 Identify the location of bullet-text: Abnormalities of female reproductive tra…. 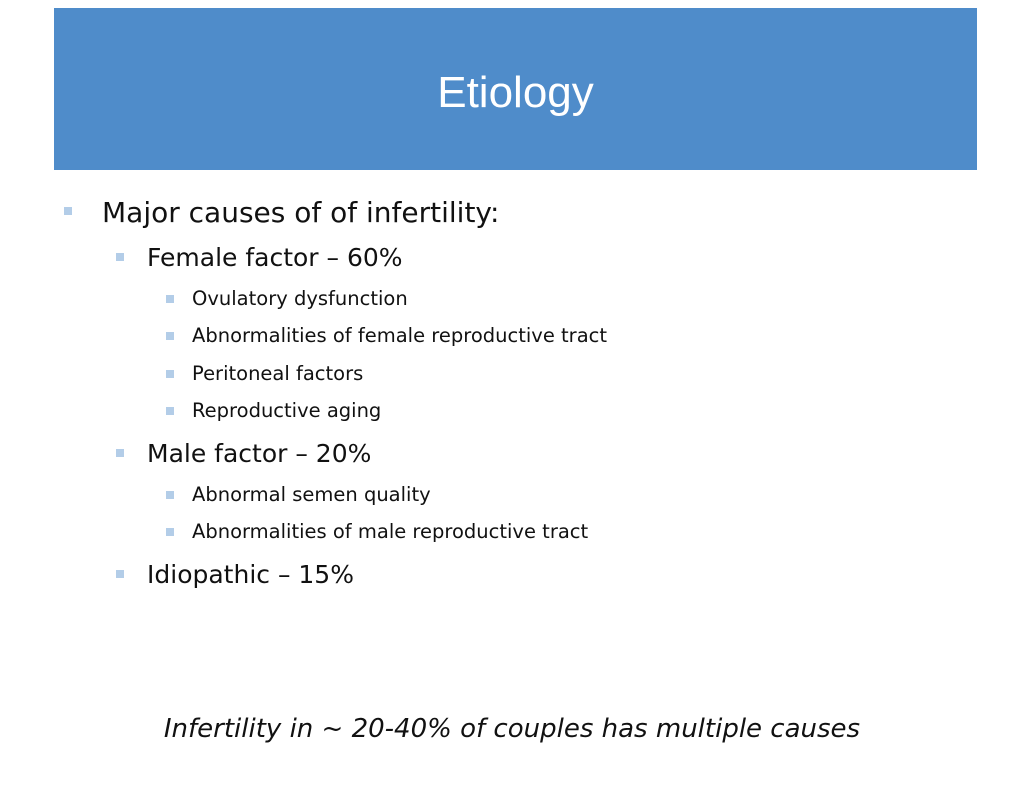
(400, 335).